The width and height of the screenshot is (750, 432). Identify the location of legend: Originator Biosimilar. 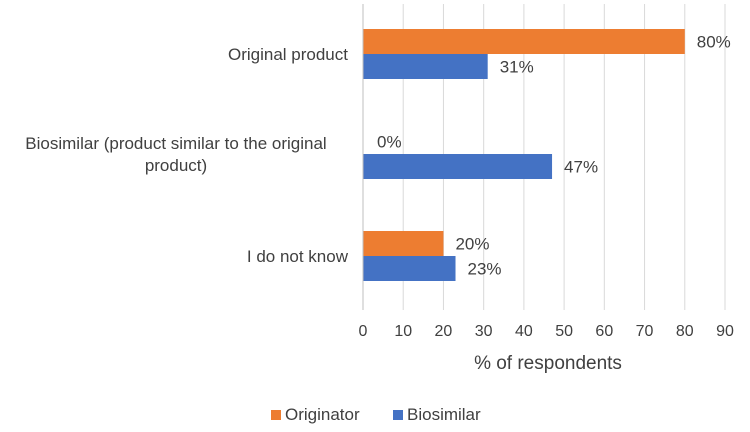
(376, 414).